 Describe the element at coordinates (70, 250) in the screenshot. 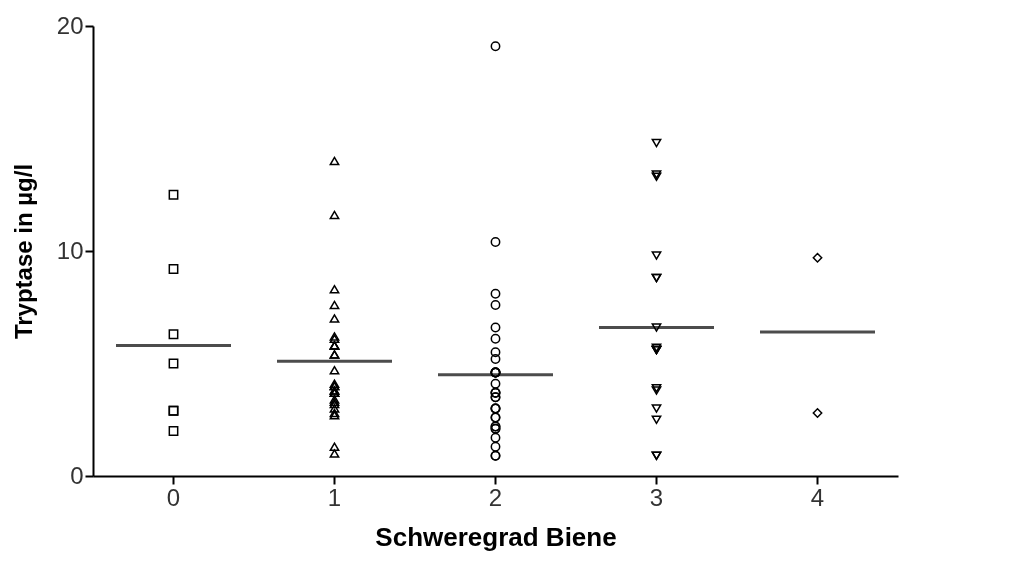

I see `y-tick-label: 10` at that location.